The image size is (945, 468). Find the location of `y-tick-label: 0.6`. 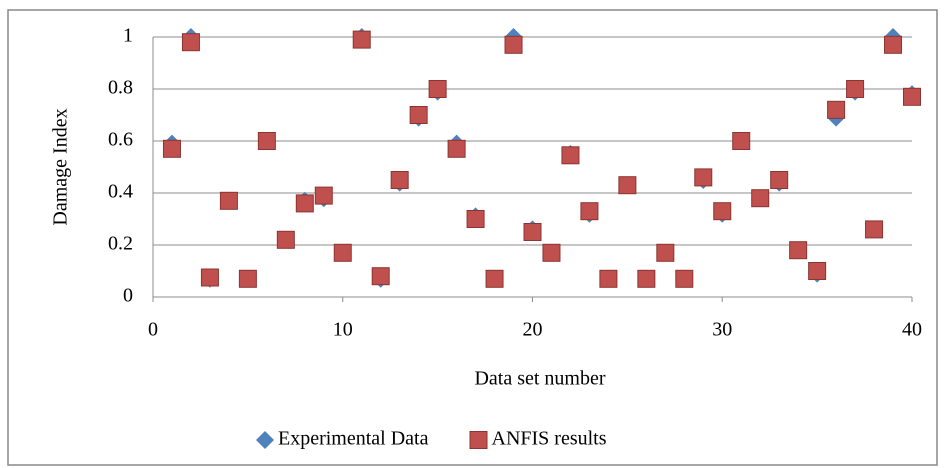

y-tick-label: 0.6 is located at coordinates (120, 140).